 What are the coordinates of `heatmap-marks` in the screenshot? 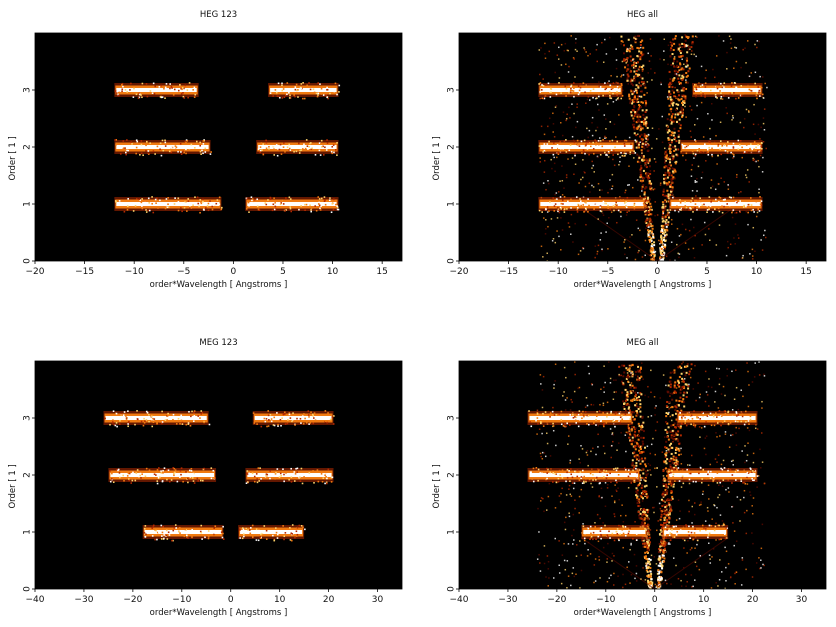 It's located at (219, 476).